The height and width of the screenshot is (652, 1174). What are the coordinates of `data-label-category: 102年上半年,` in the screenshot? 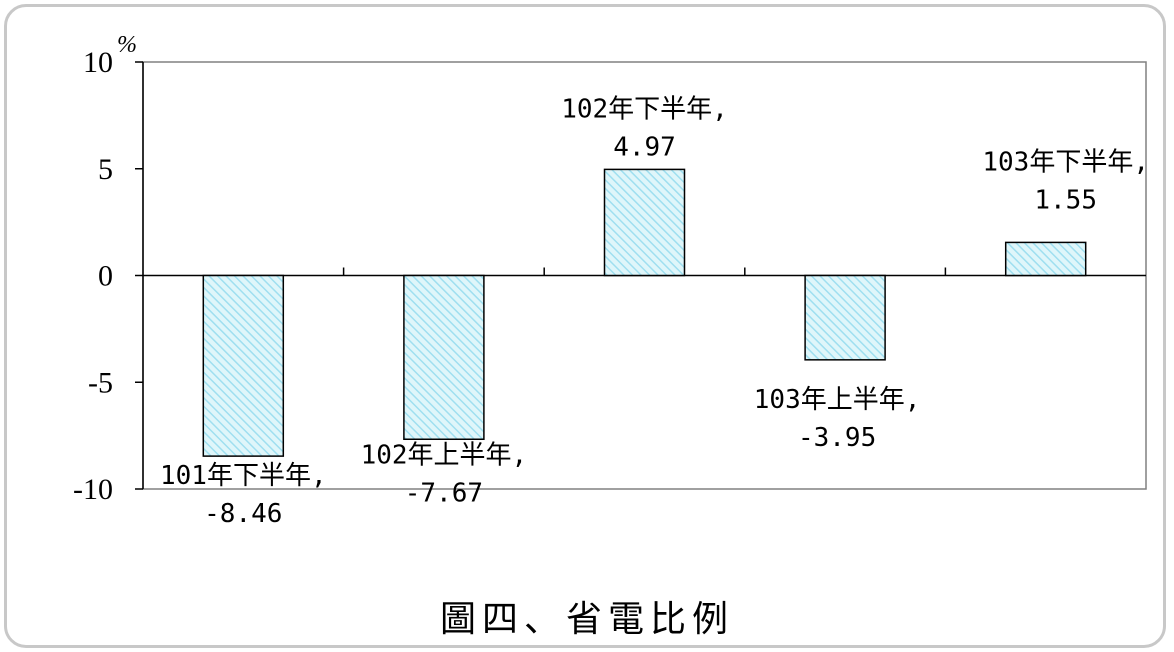 It's located at (444, 455).